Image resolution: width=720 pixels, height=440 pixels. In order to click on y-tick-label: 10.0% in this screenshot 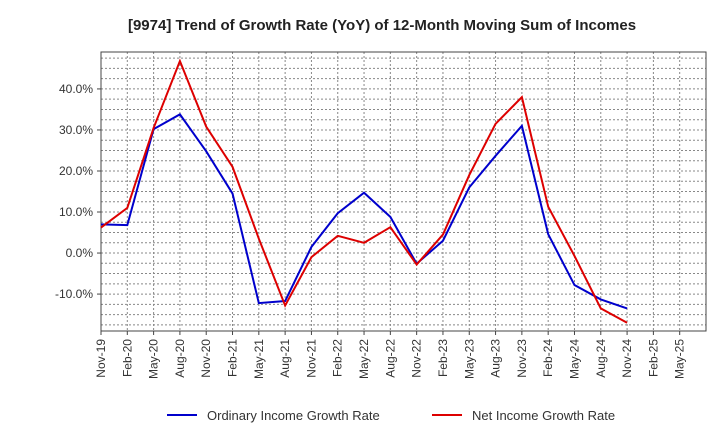, I will do `click(76, 212)`.